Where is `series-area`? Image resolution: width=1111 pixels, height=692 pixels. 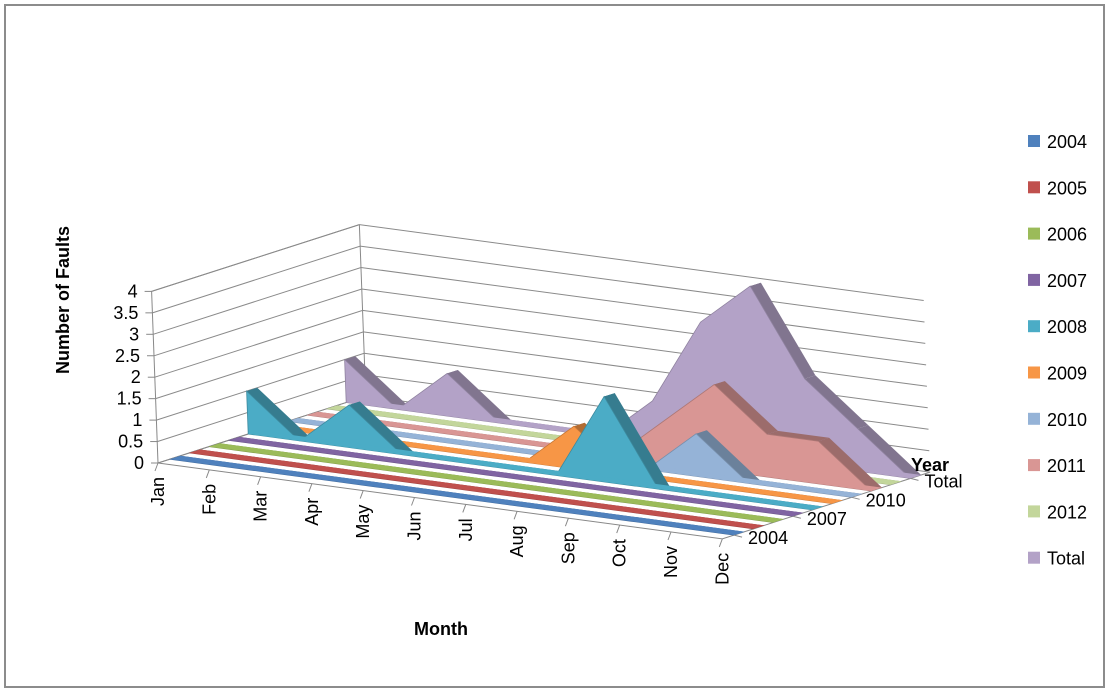 series-area is located at coordinates (529, 450).